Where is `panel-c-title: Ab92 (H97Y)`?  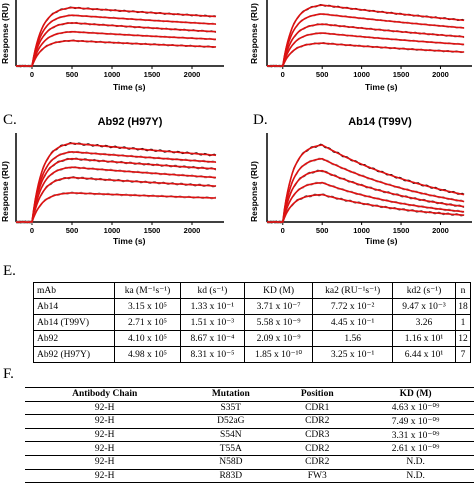
panel-c-title: Ab92 (H97Y) is located at coordinates (130, 122).